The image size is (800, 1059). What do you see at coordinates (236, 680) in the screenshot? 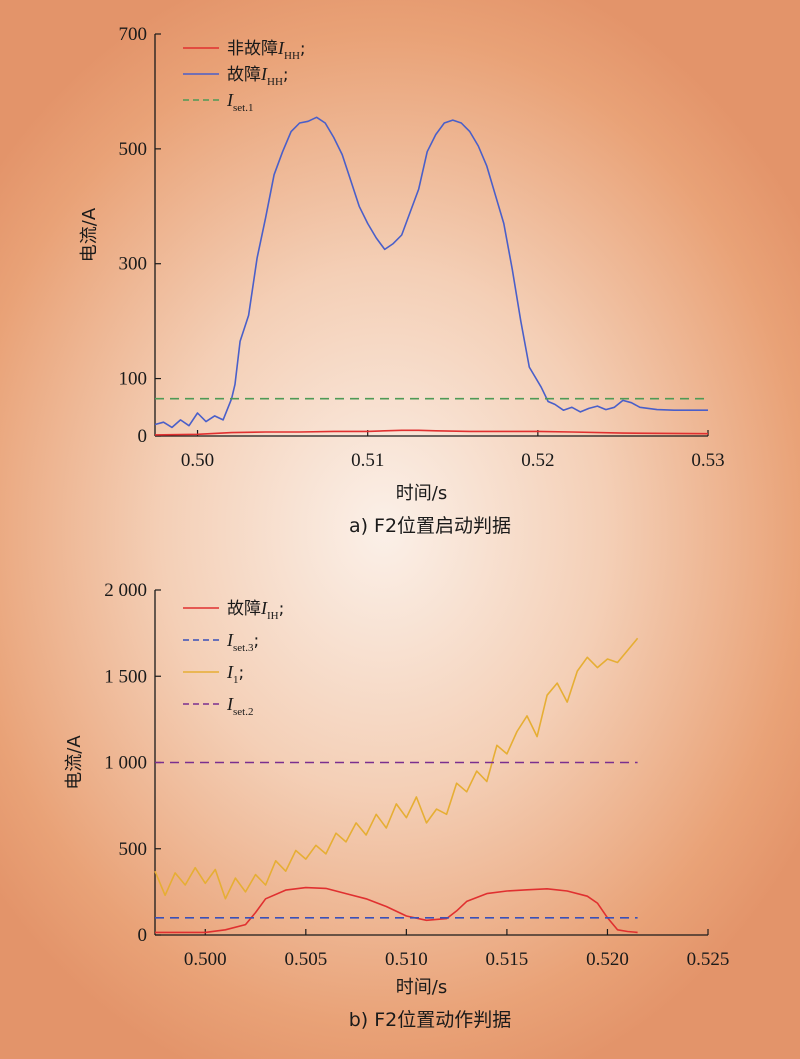
I see `legend-subscript: 1` at bounding box center [236, 680].